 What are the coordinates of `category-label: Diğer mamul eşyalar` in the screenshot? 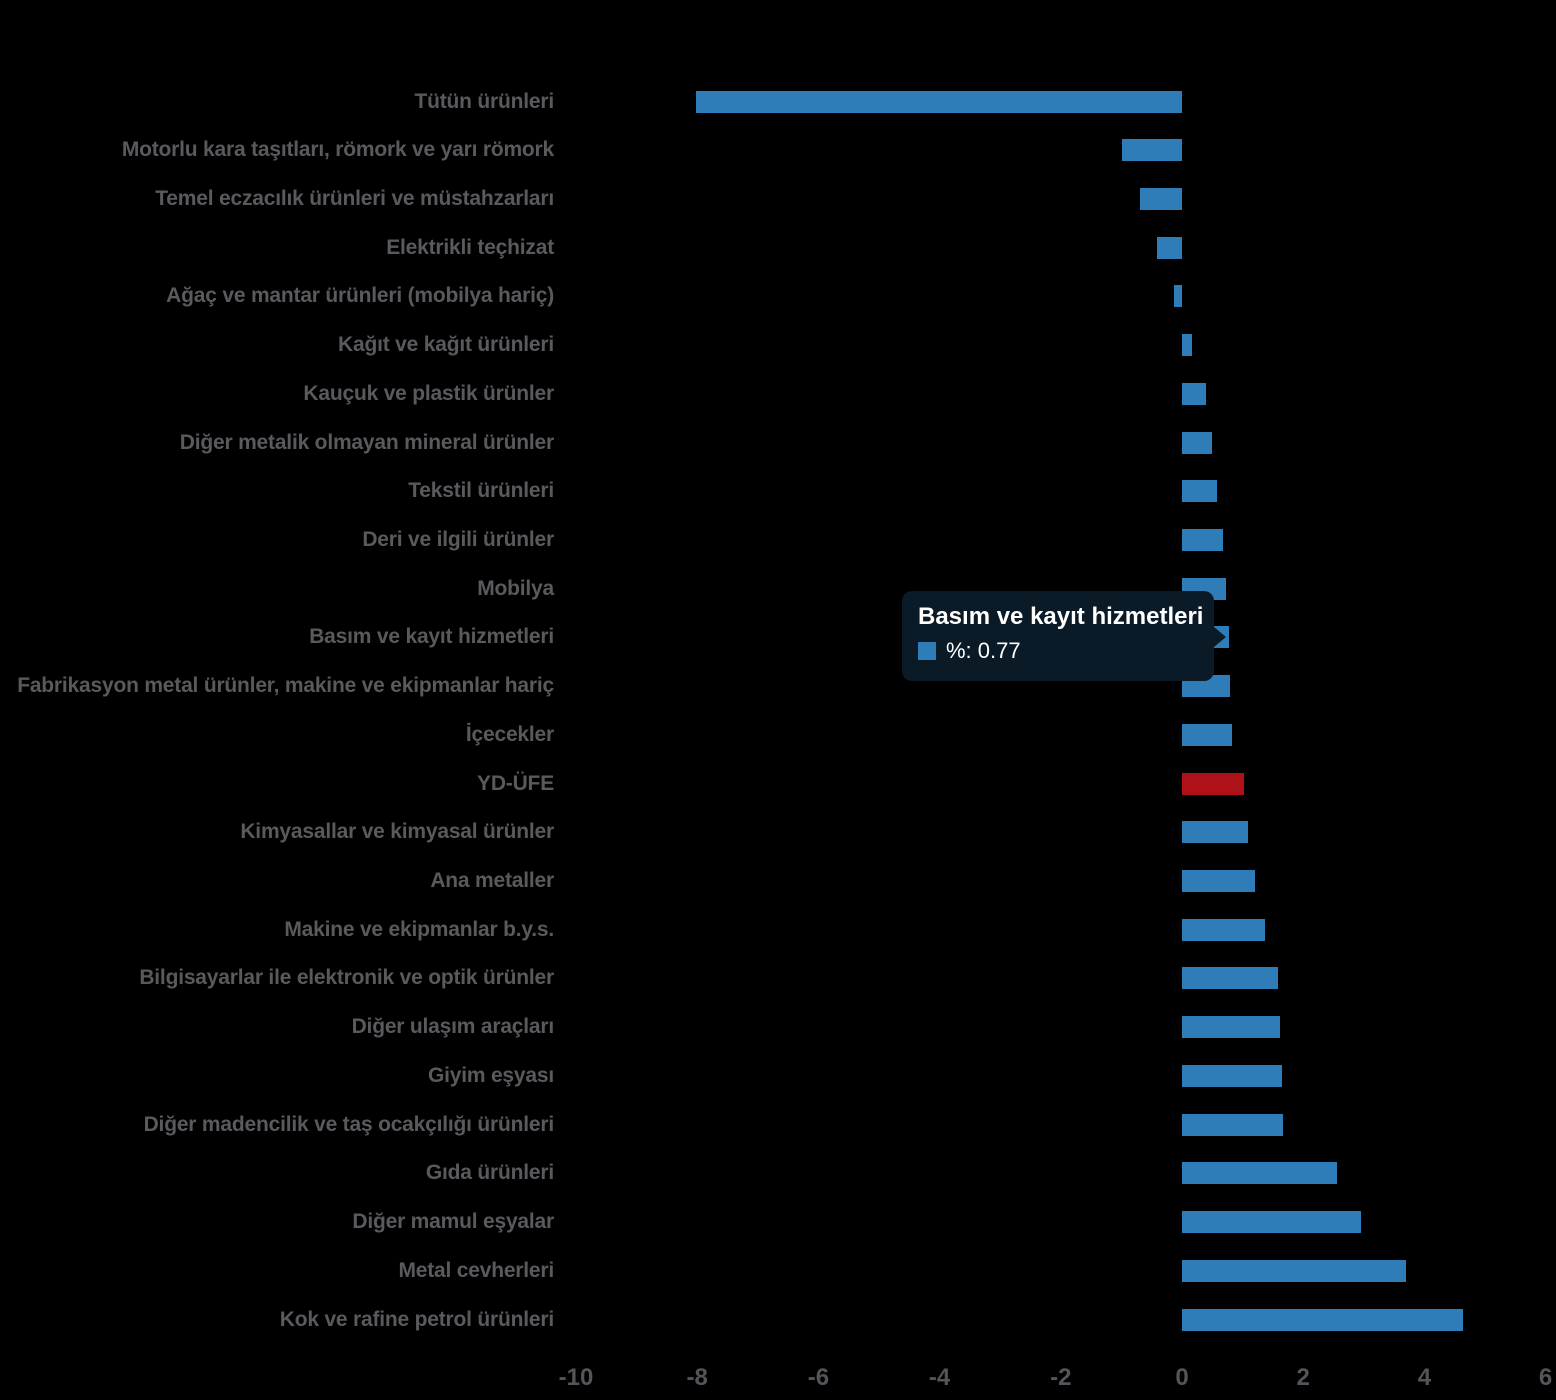 It's located at (453, 1222).